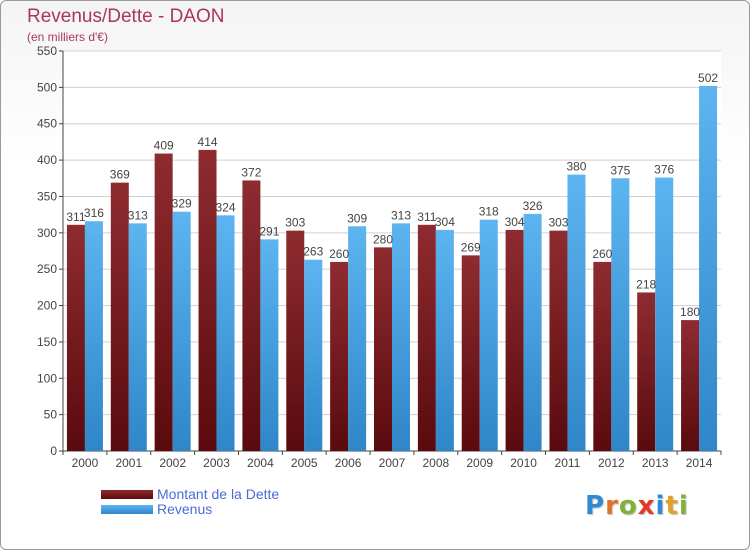 The image size is (750, 550). What do you see at coordinates (85, 463) in the screenshot?
I see `x-tick-label: 2000` at bounding box center [85, 463].